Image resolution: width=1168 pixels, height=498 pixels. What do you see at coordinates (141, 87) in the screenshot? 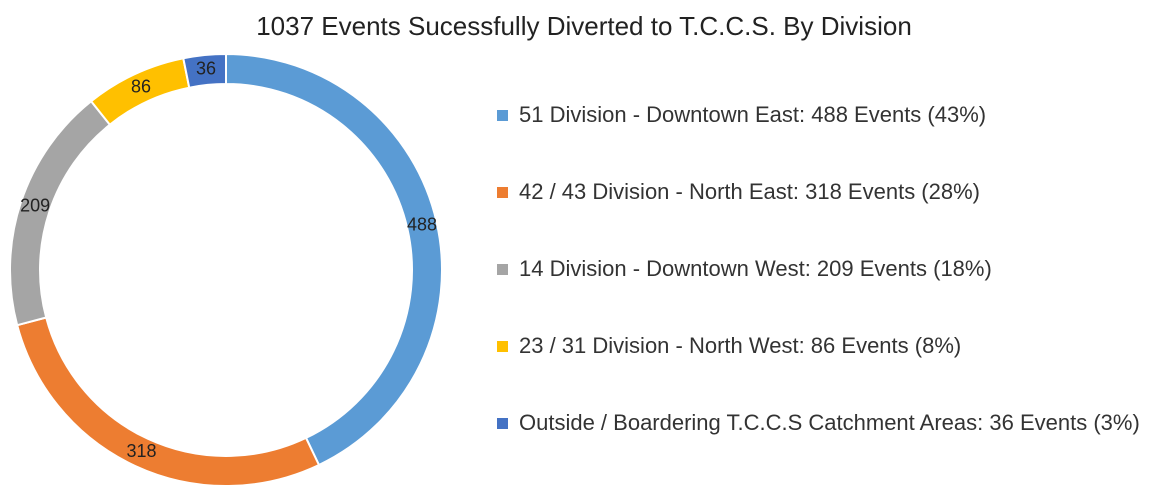
I see `data-label: 86` at bounding box center [141, 87].